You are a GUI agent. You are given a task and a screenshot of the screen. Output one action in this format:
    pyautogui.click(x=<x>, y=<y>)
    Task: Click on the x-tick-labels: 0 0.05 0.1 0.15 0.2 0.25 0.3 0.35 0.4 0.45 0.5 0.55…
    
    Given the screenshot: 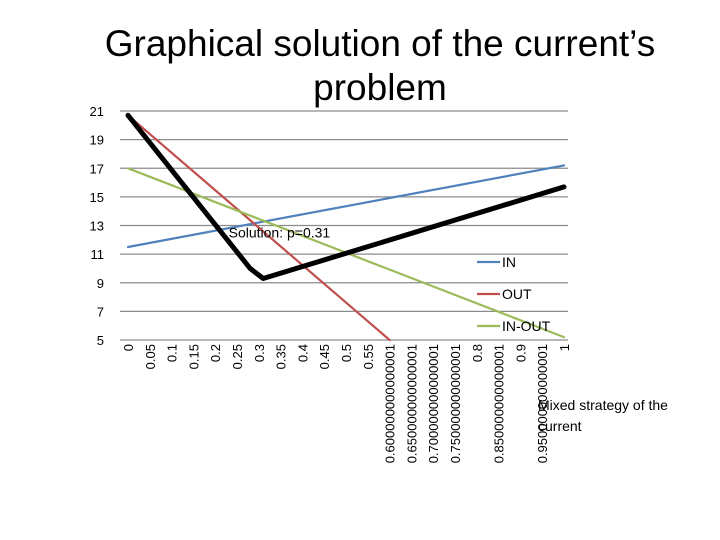 What is the action you would take?
    pyautogui.click(x=346, y=403)
    